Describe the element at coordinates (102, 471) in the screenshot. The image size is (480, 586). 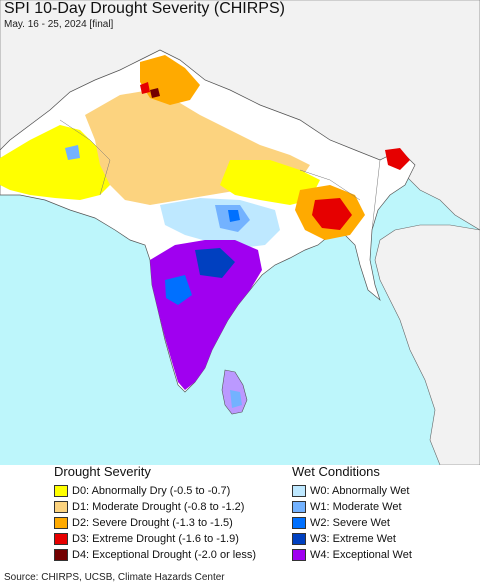
I see `drought-legend-heading: Drought Severity` at that location.